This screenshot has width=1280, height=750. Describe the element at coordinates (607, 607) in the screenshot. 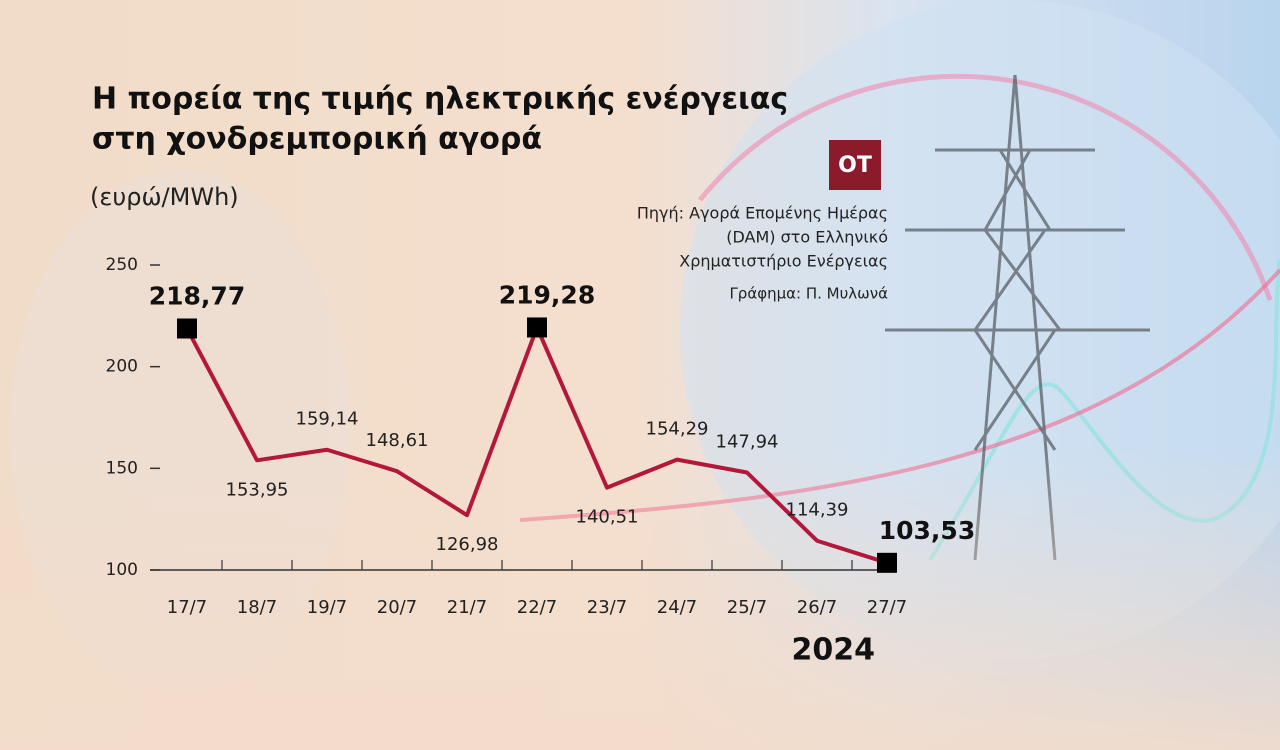

I see `x-tick-label: 23/7` at that location.